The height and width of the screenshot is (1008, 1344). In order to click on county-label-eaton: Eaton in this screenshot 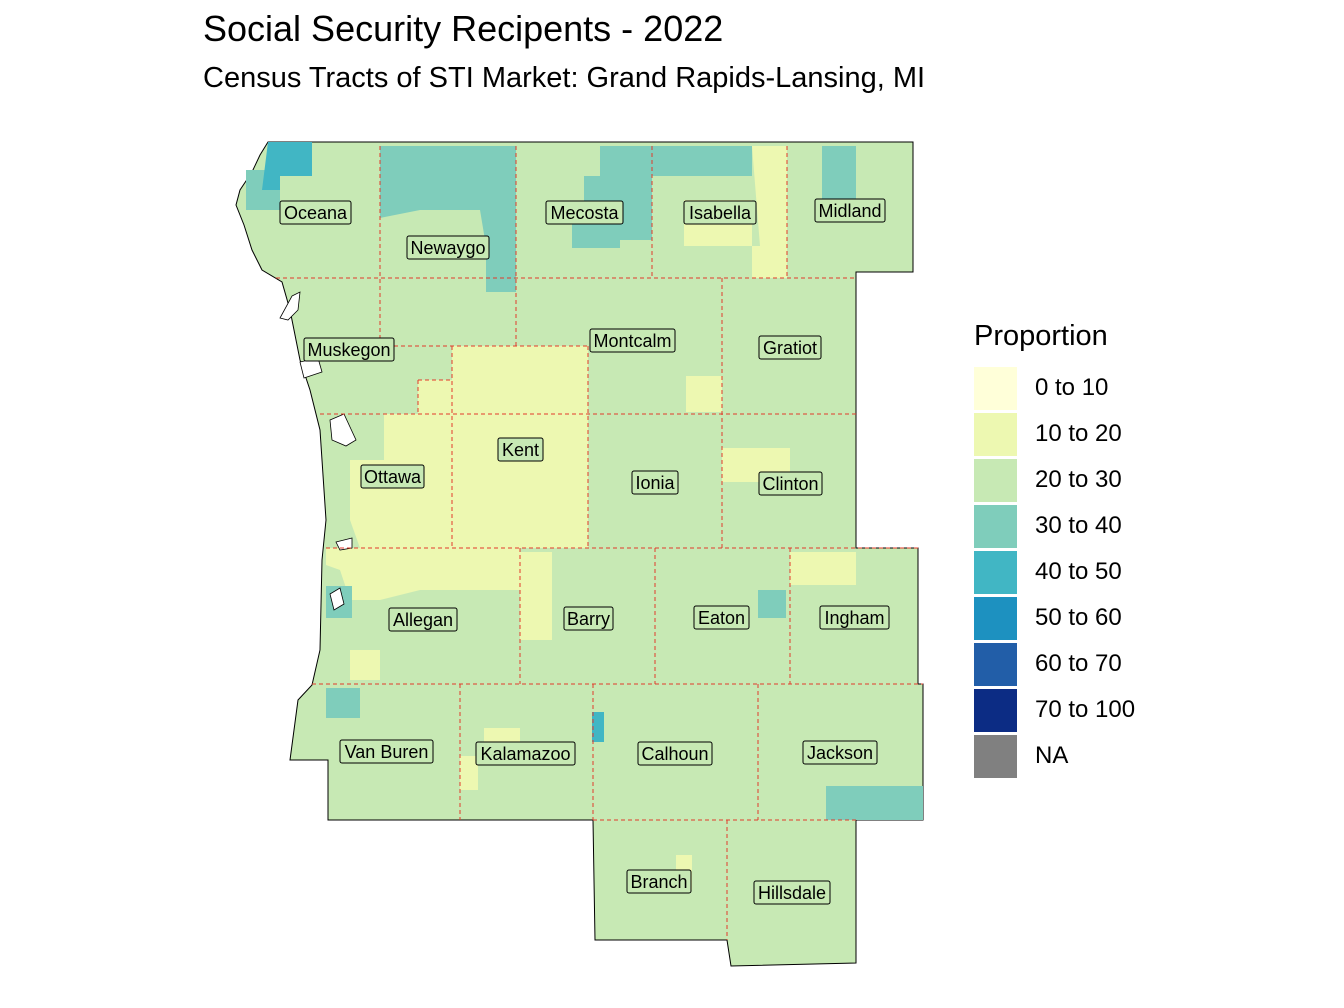, I will do `click(721, 617)`.